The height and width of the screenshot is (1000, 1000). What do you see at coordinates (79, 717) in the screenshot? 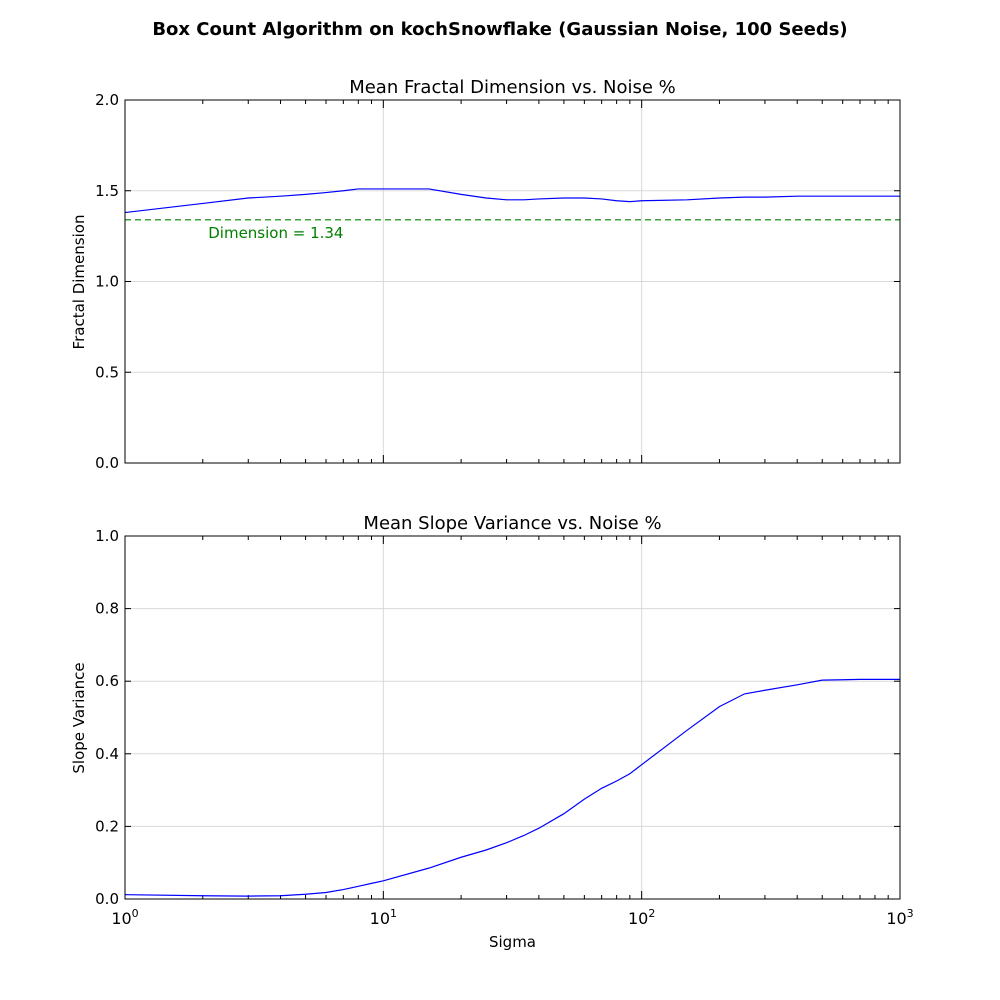
I see `variance-plot-ylabel: Slope Variance` at bounding box center [79, 717].